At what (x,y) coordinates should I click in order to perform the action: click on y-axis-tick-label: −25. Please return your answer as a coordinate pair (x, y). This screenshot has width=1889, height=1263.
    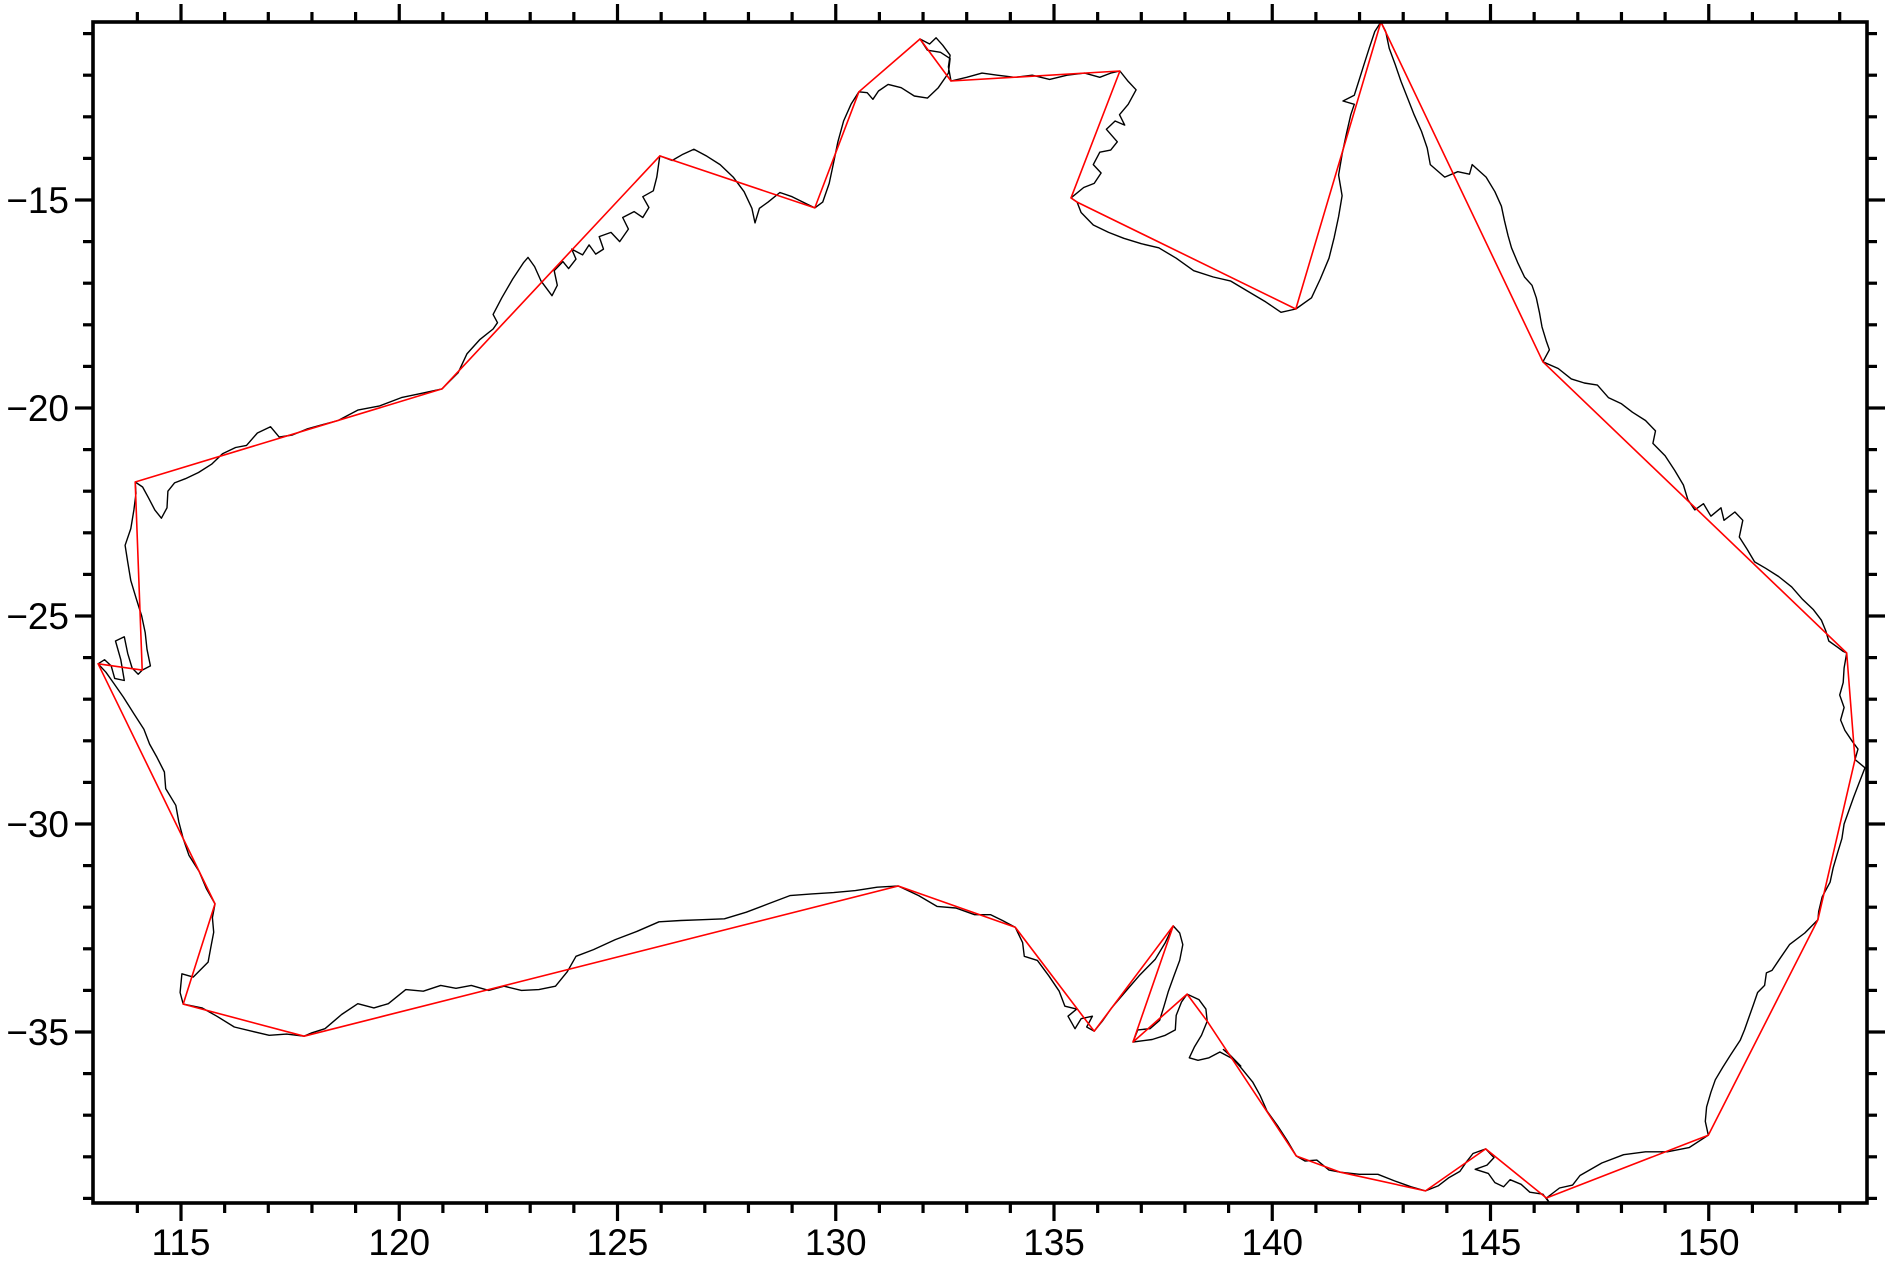
    Looking at the image, I should click on (37, 616).